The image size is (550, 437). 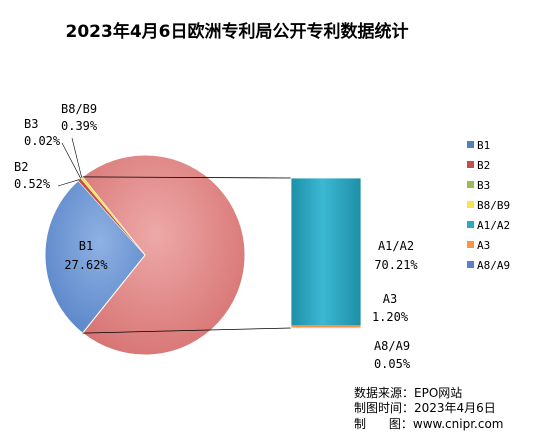 What do you see at coordinates (86, 265) in the screenshot?
I see `label-b1-value: 27.62%` at bounding box center [86, 265].